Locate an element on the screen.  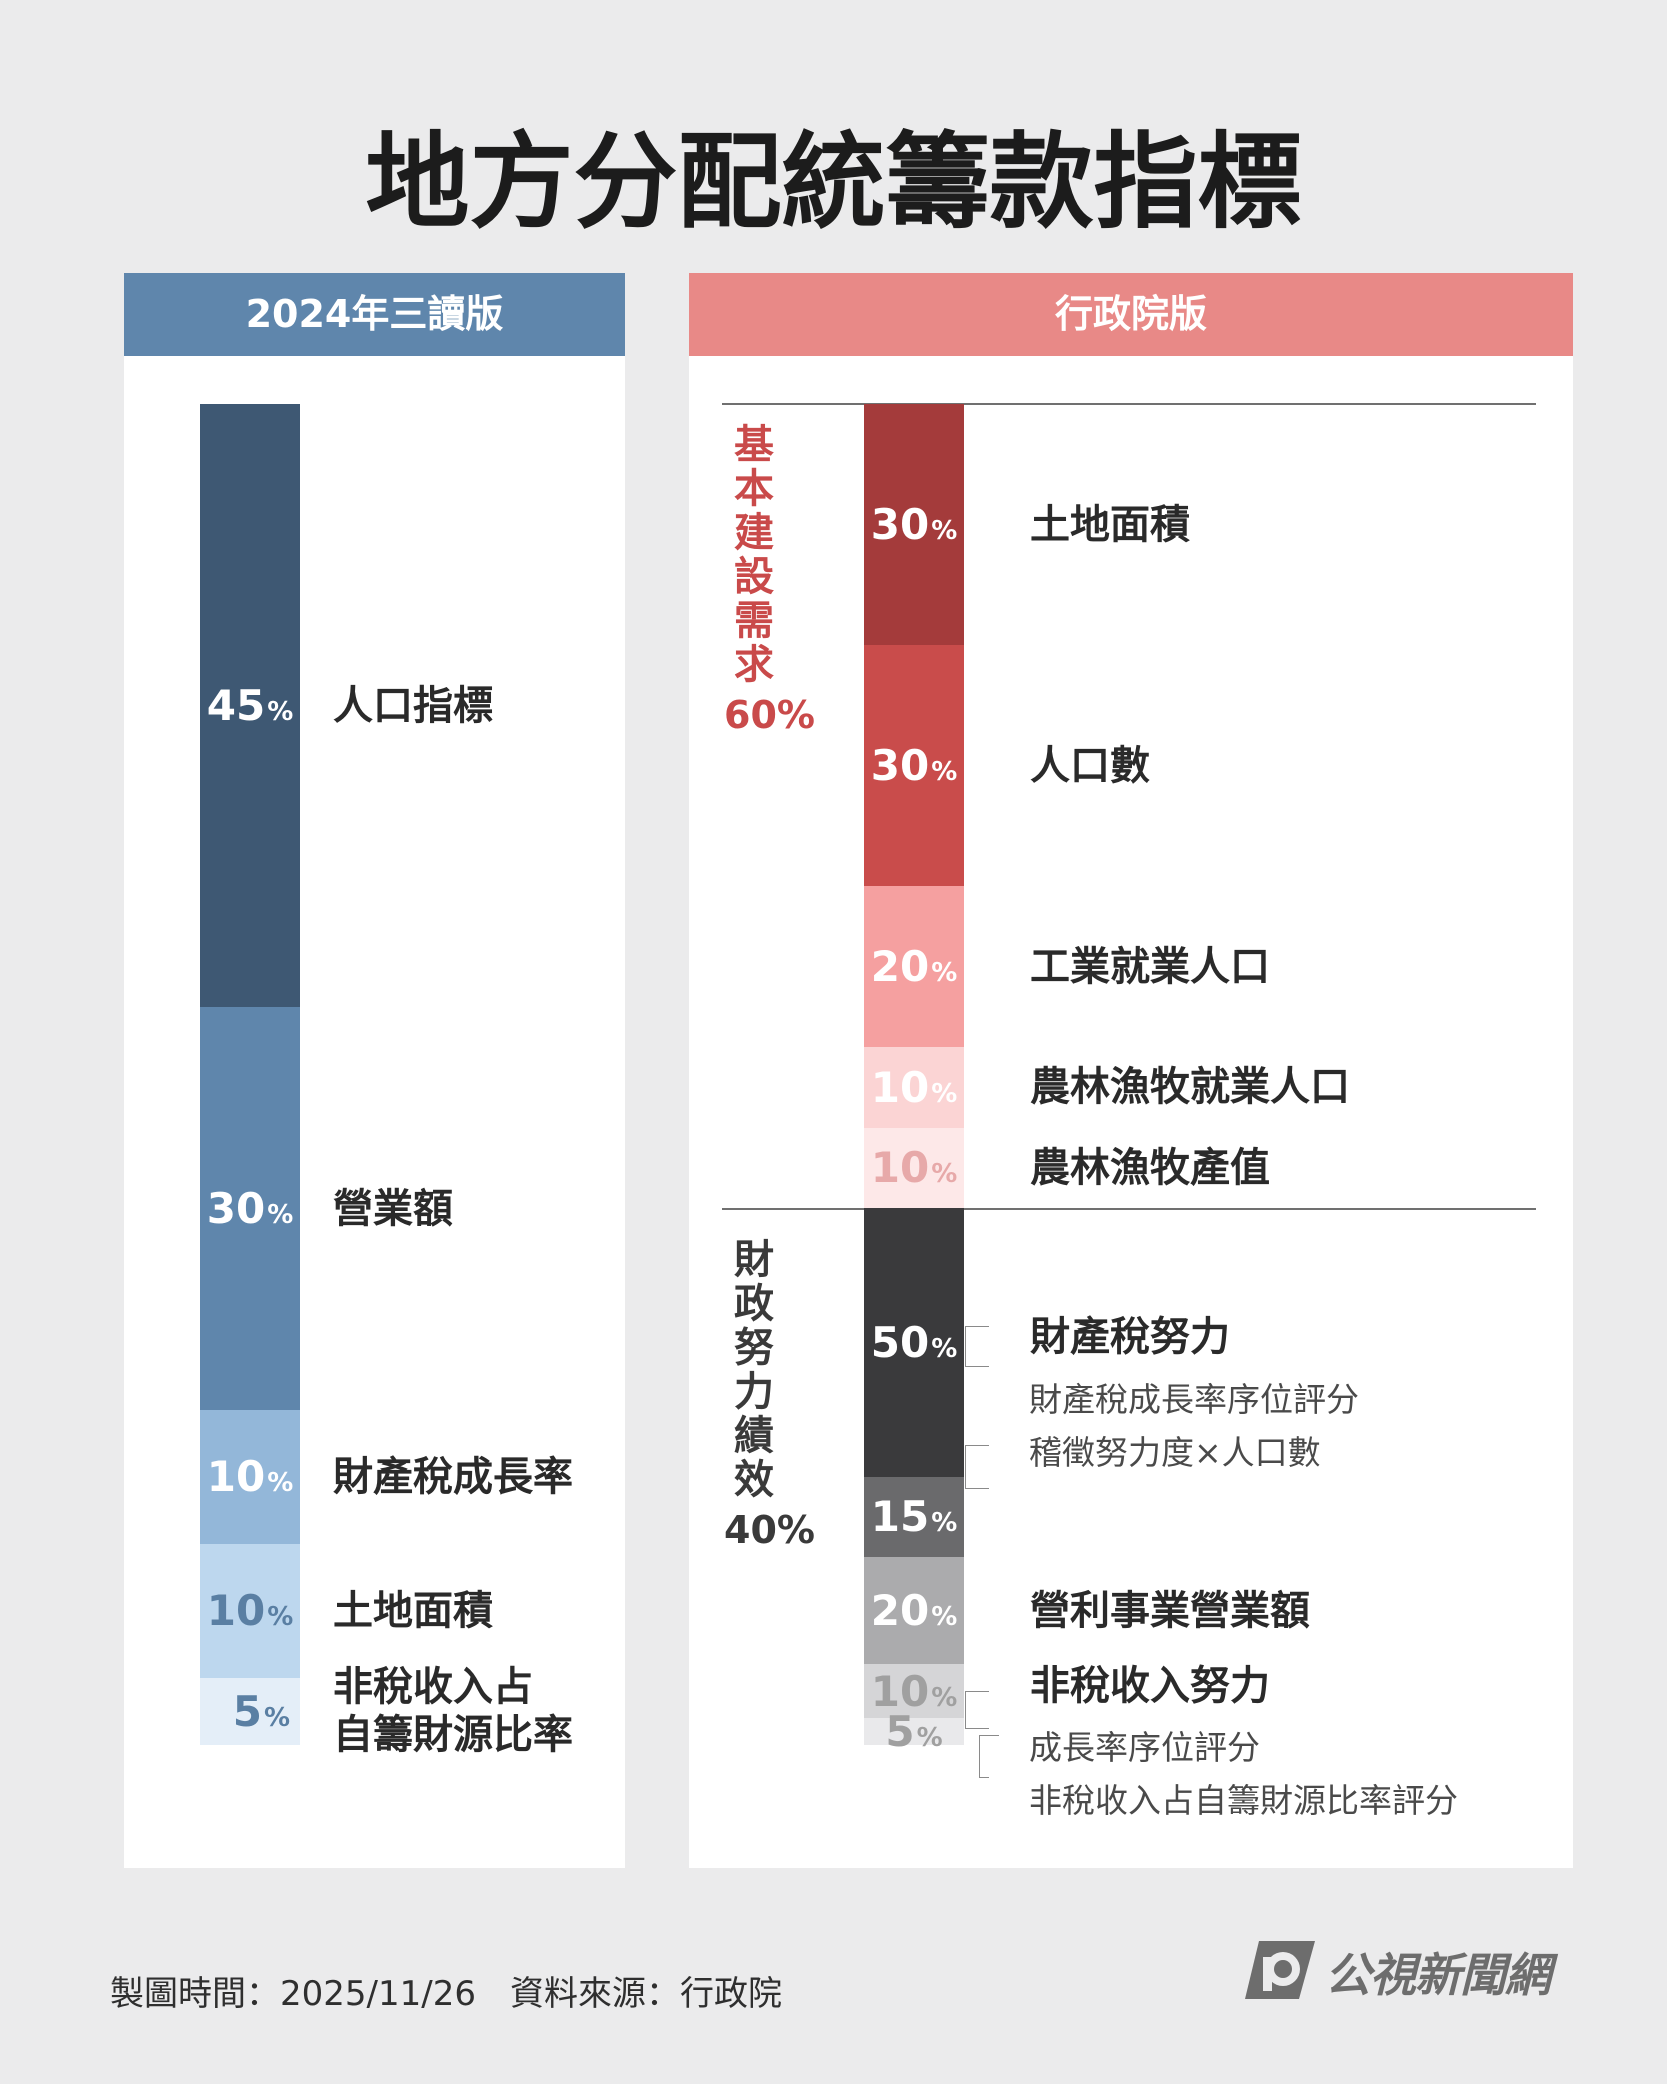
page-title: 地方分配統籌款指標 is located at coordinates (833, 182).